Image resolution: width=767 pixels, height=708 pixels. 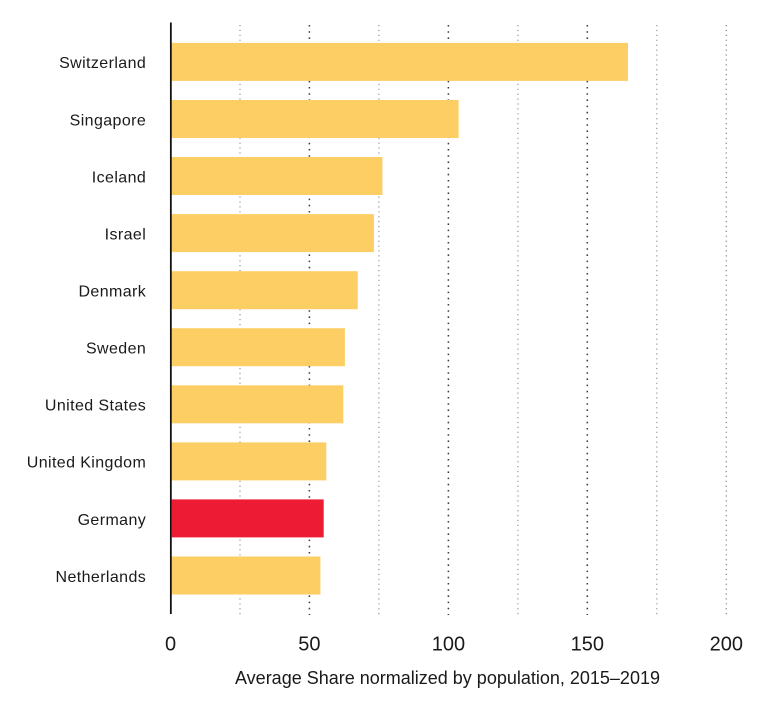 I want to click on svg-text: Denmark, so click(x=112, y=292).